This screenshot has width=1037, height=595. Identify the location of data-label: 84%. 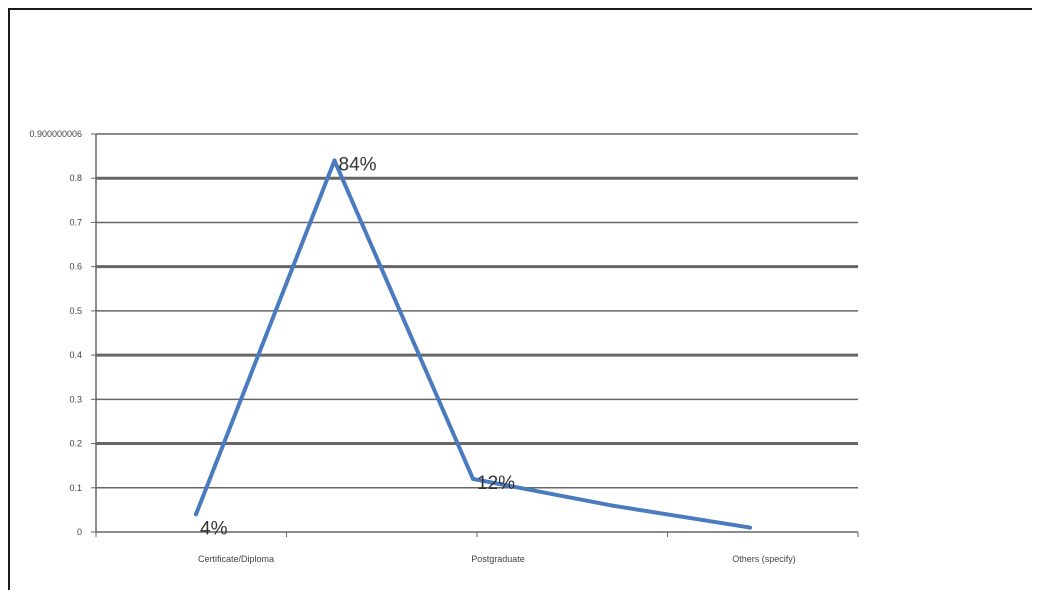
(358, 165).